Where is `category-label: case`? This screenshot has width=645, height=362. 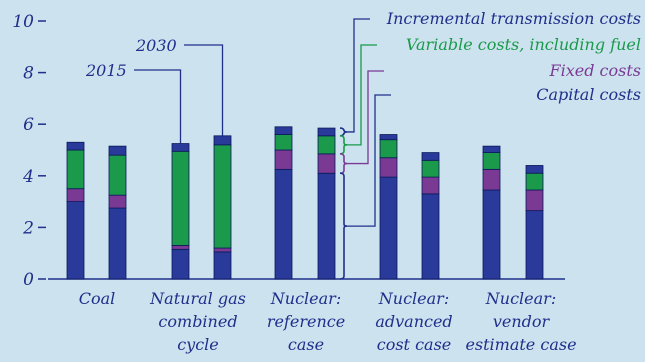
category-label: case is located at coordinates (306, 344).